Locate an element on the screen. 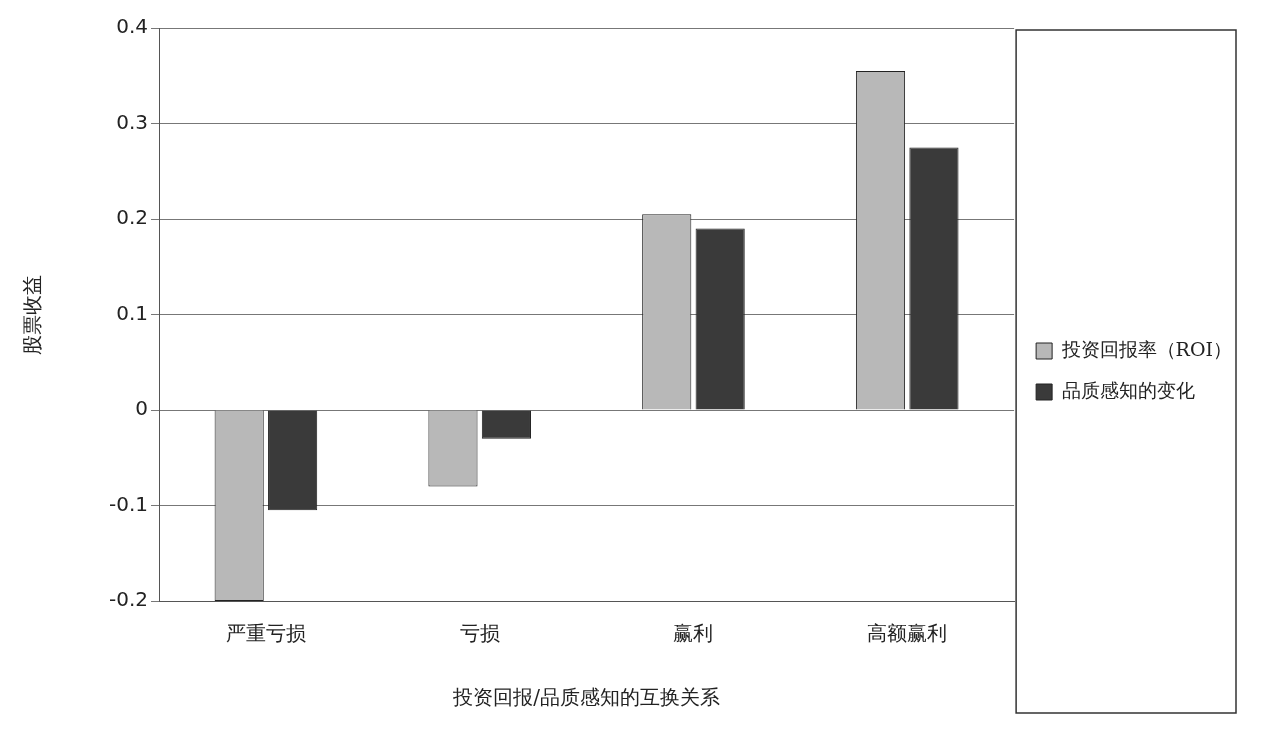 The width and height of the screenshot is (1270, 733). y-tick-label: 0.1 is located at coordinates (132, 312).